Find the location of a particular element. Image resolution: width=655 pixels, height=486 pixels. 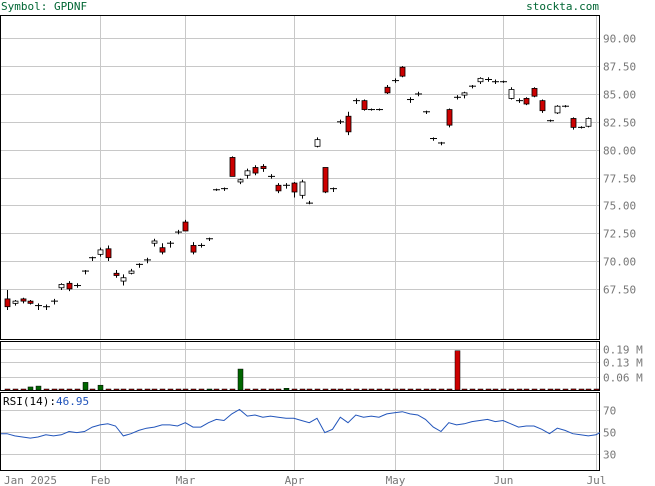

date-tick-label: Mar is located at coordinates (186, 480).